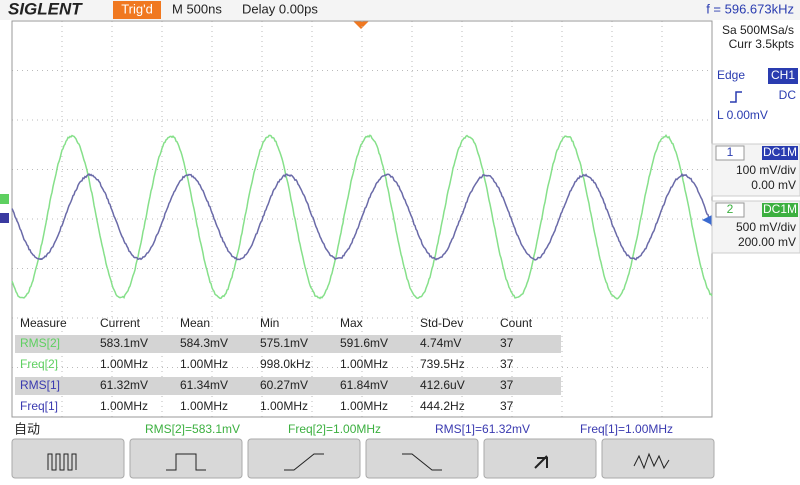 This screenshot has width=800, height=485. I want to click on channel-number: 1, so click(730, 152).